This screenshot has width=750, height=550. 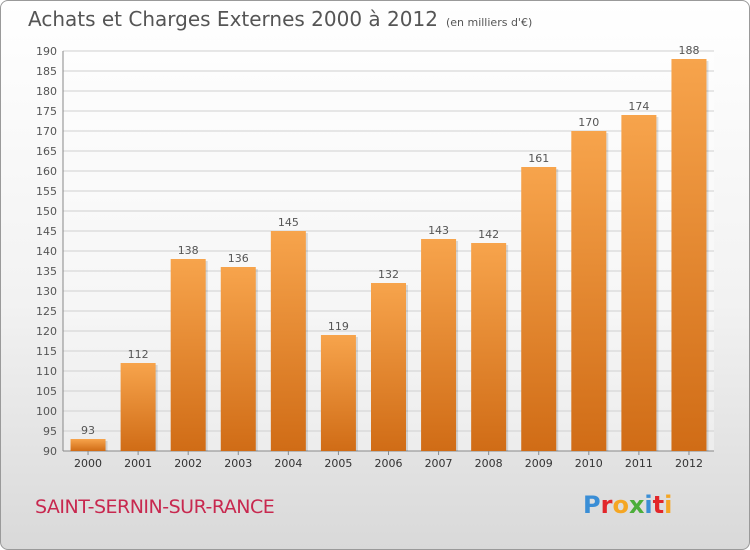 I want to click on x-tick-label: 2007, so click(x=439, y=463).